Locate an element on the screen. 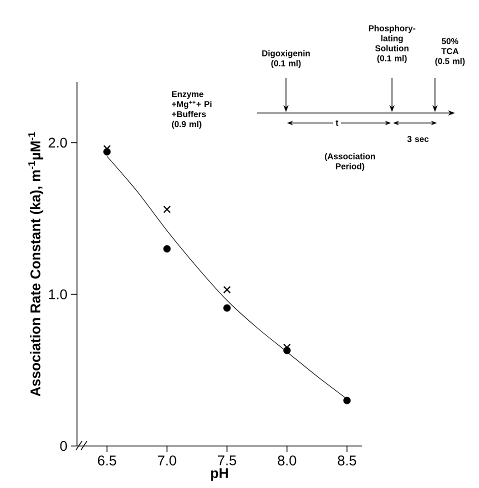  x-tick-label: 8.5 is located at coordinates (347, 461).